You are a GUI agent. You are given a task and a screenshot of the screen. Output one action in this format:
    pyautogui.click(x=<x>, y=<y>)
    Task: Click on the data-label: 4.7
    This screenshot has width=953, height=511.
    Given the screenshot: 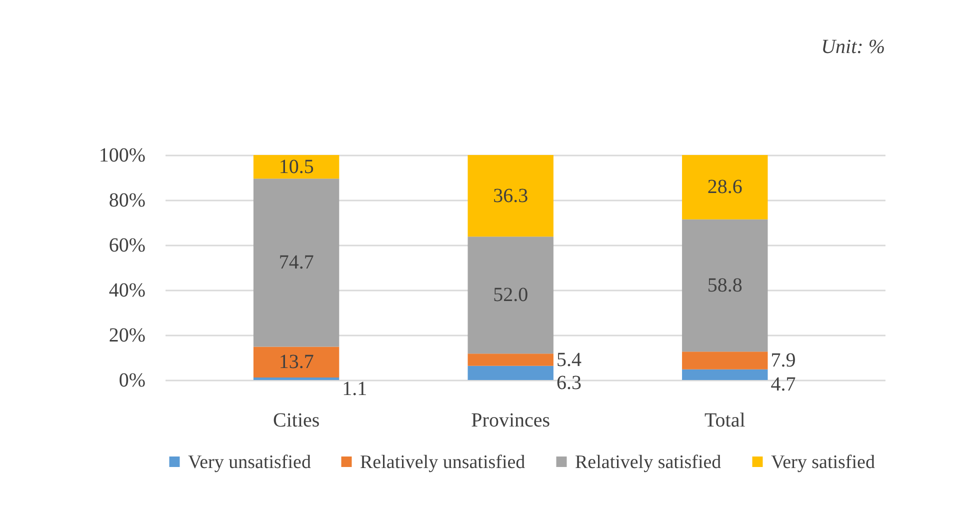 What is the action you would take?
    pyautogui.click(x=783, y=385)
    